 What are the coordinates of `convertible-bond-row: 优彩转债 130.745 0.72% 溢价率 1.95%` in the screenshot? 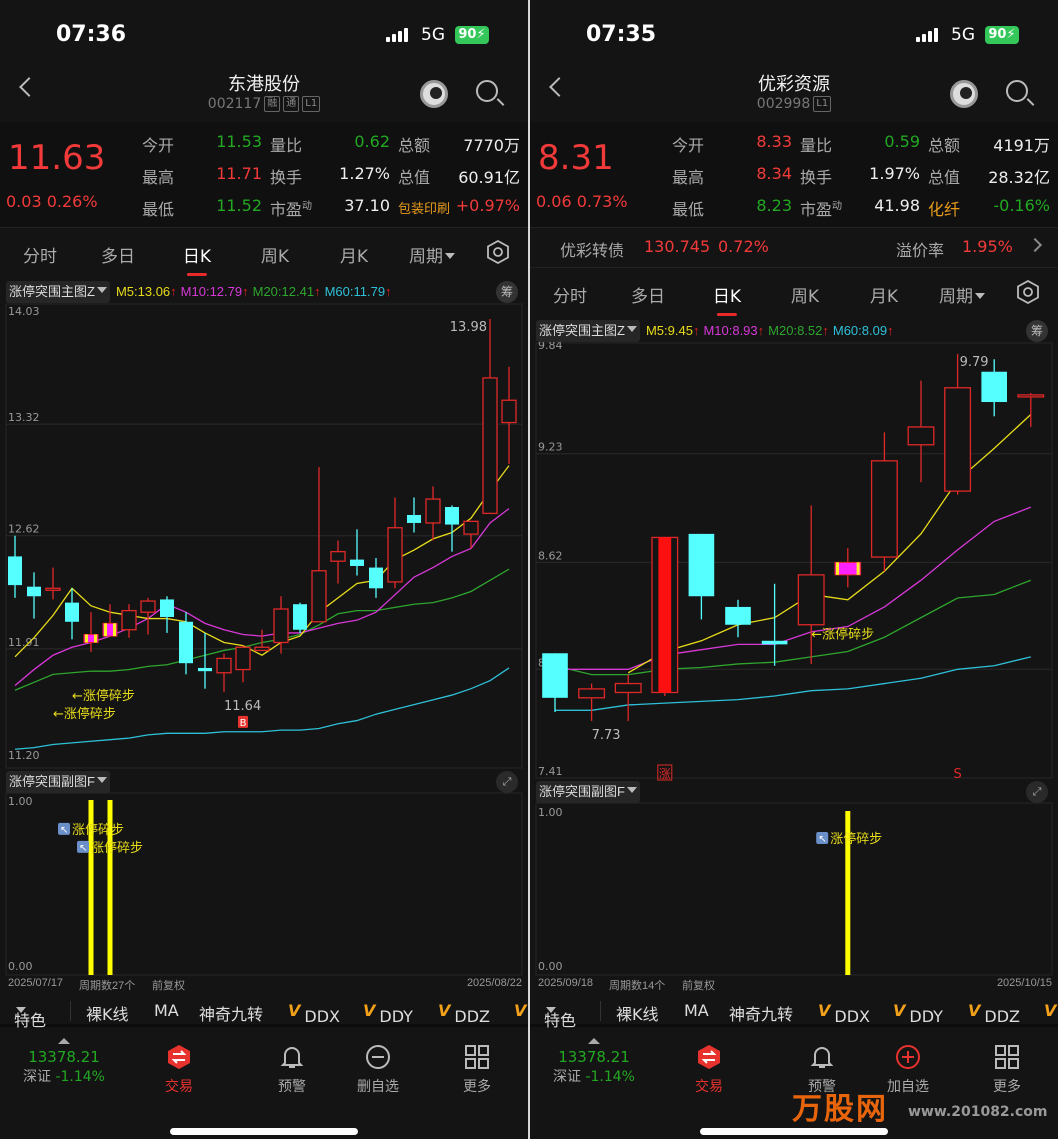 It's located at (794, 248).